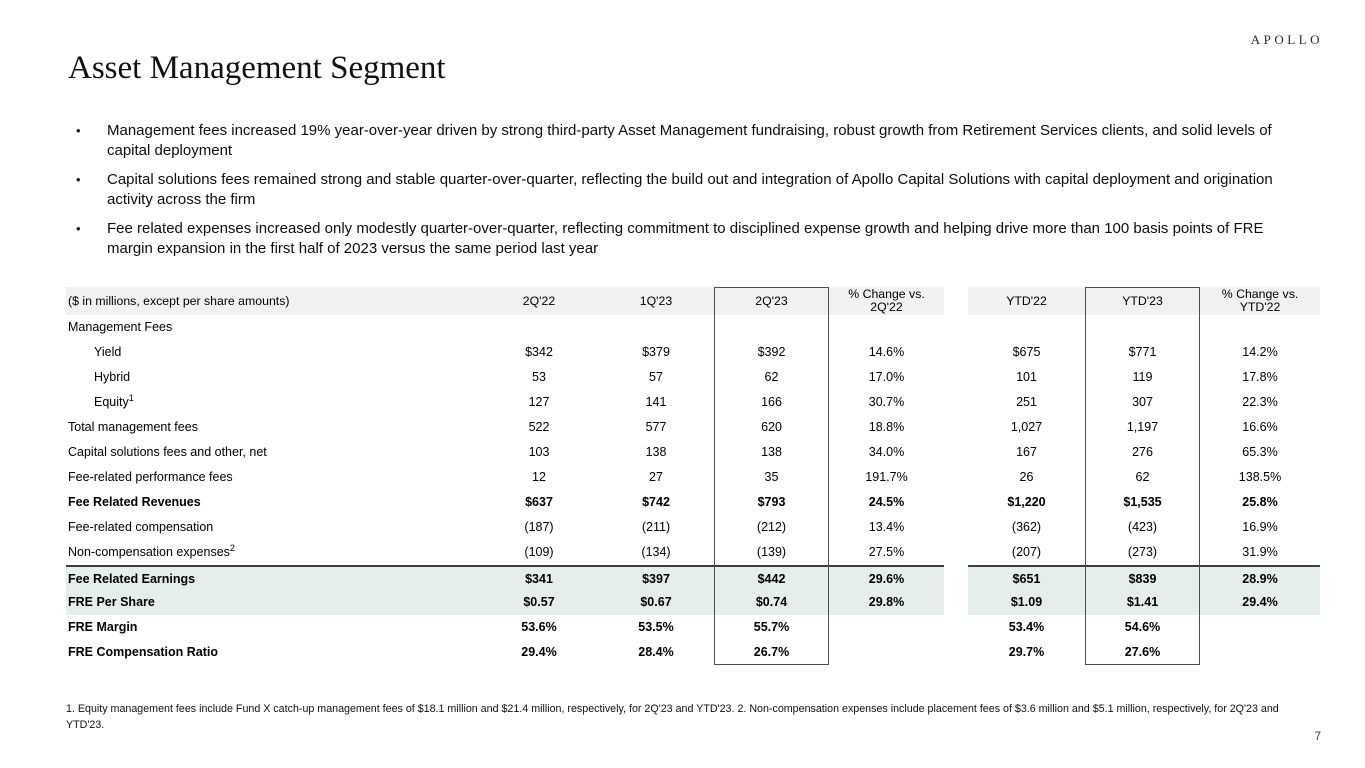  I want to click on table-value-cell: 65.3%, so click(1260, 452).